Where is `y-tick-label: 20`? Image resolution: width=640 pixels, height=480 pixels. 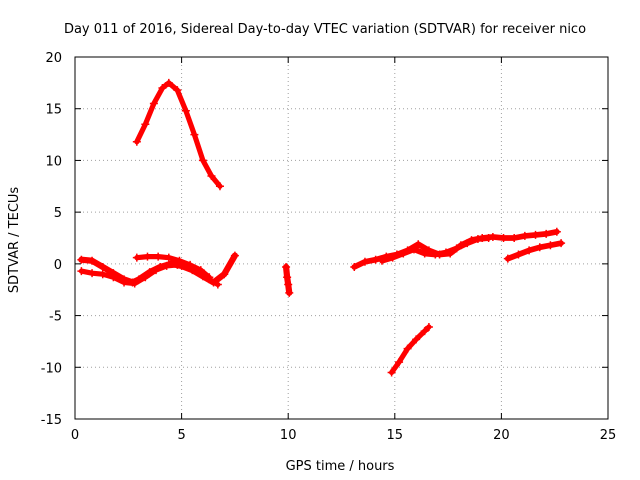 y-tick-label: 20 is located at coordinates (53, 58).